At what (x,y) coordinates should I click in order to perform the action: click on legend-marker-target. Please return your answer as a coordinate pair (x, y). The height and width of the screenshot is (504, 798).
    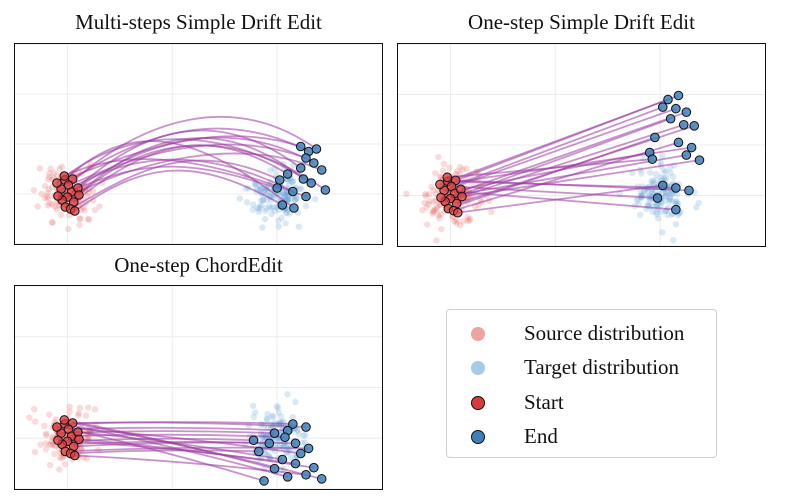
    Looking at the image, I should click on (478, 368).